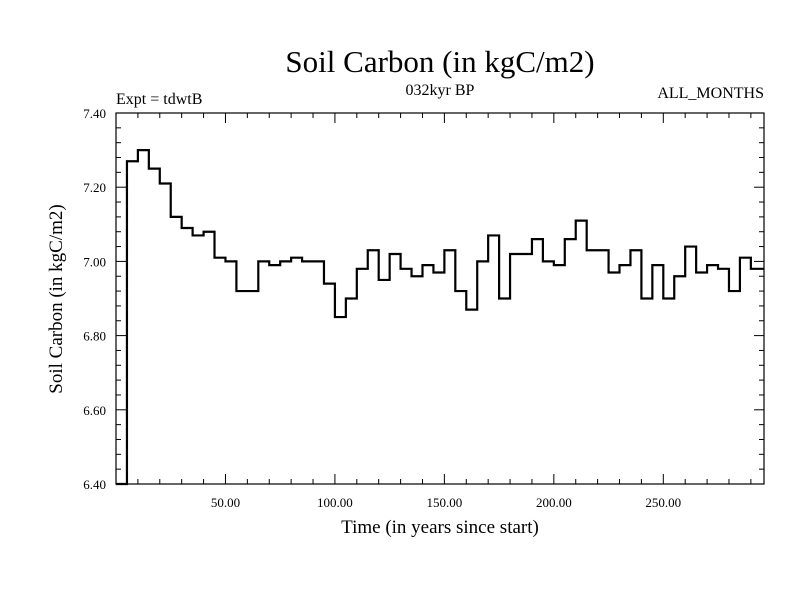 This screenshot has width=800, height=600. I want to click on y-tick-label: 6.40, so click(94, 484).